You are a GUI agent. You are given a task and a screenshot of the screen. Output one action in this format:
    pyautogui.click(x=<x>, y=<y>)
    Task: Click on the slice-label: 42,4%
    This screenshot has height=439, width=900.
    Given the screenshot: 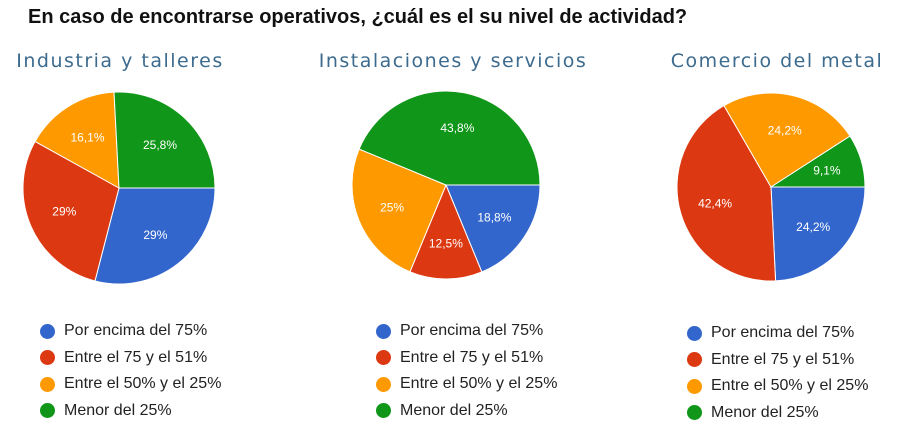 What is the action you would take?
    pyautogui.click(x=715, y=204)
    